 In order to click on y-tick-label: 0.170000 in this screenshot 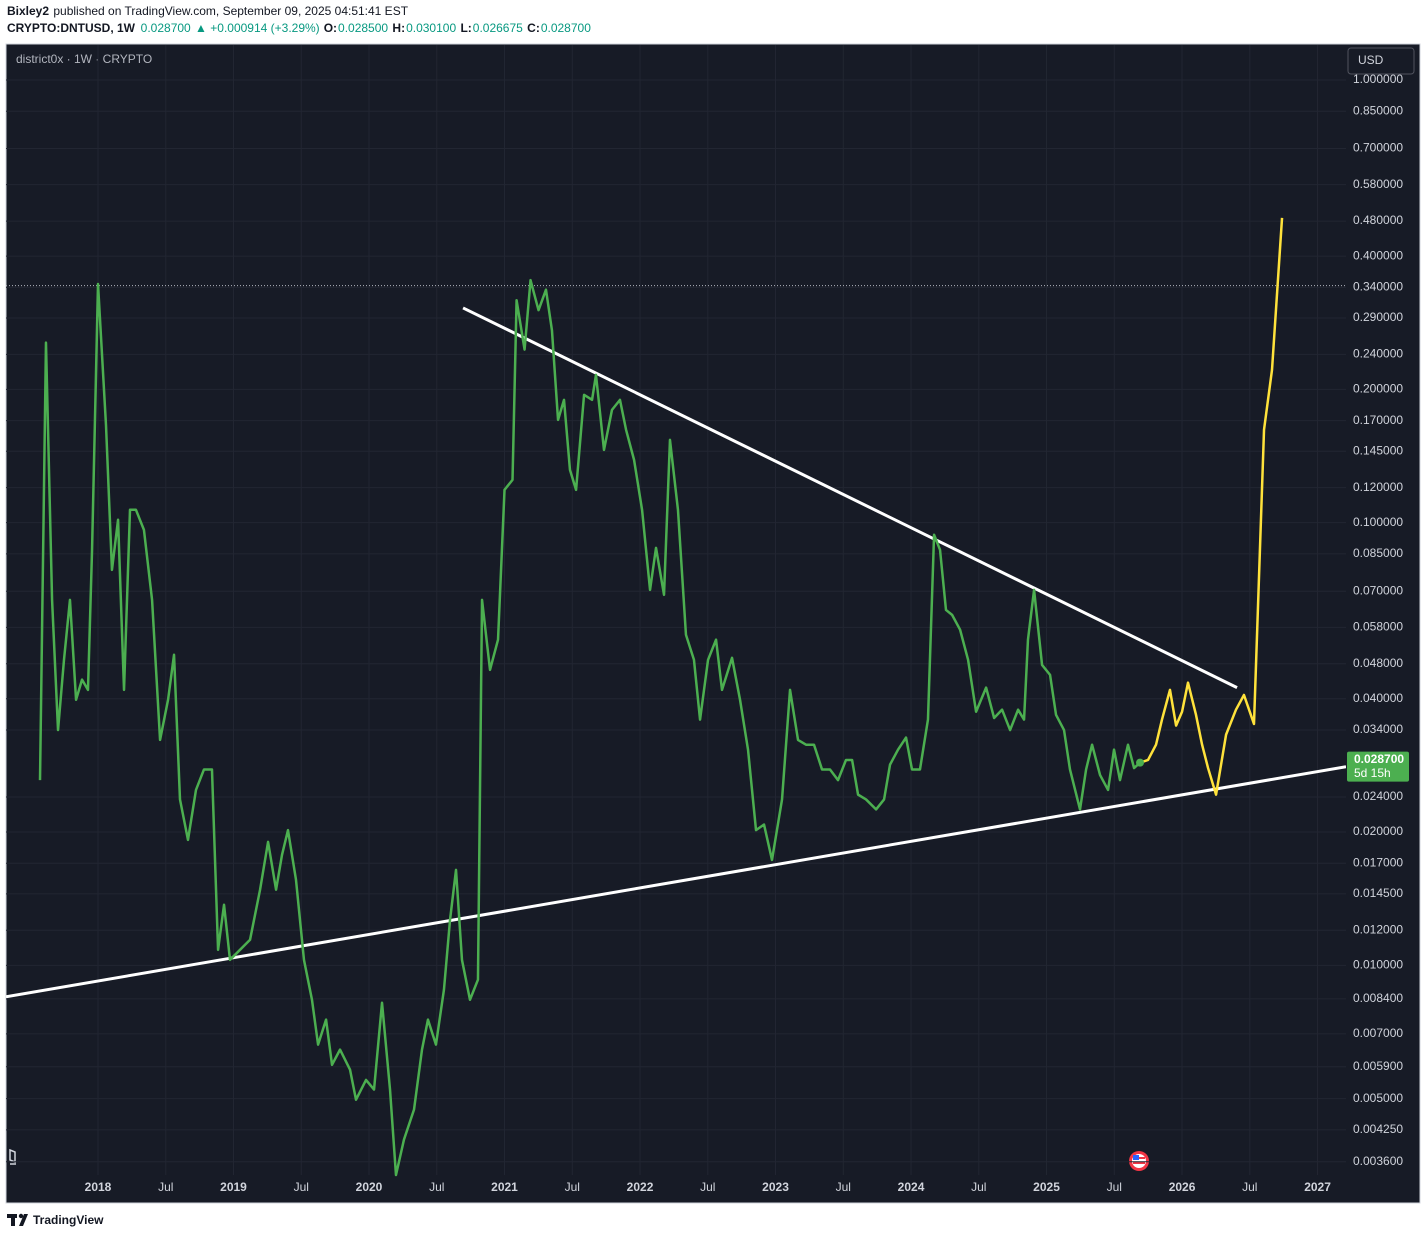, I will do `click(1378, 420)`.